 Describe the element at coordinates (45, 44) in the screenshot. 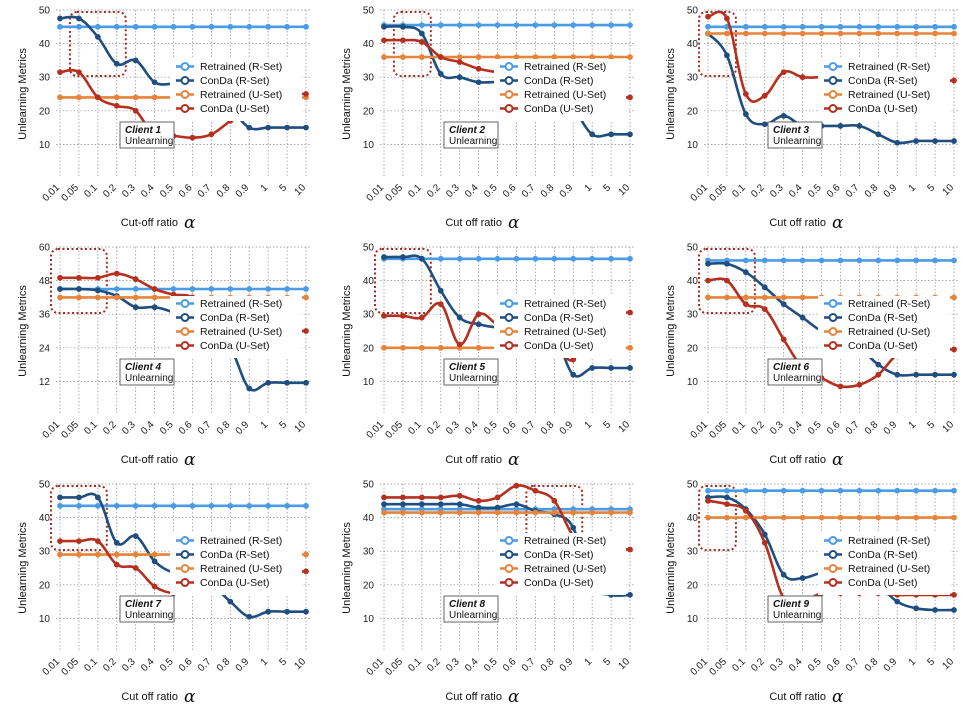

I see `y-tick-label: 40` at that location.